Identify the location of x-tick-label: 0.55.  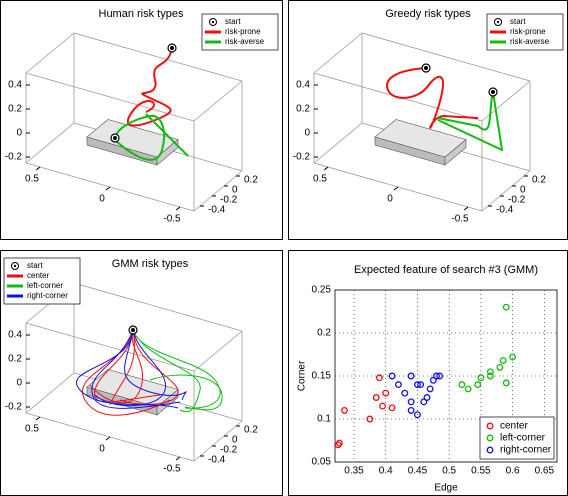
(481, 471).